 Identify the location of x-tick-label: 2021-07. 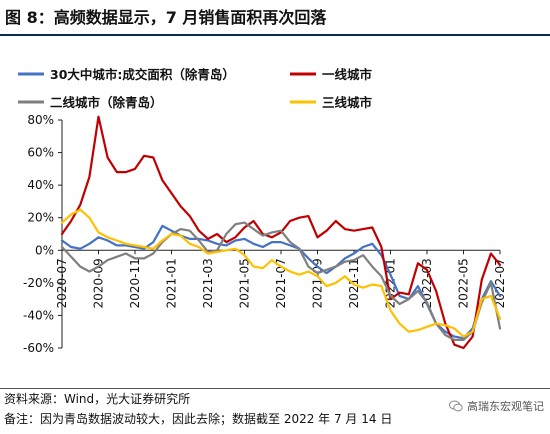
(281, 283).